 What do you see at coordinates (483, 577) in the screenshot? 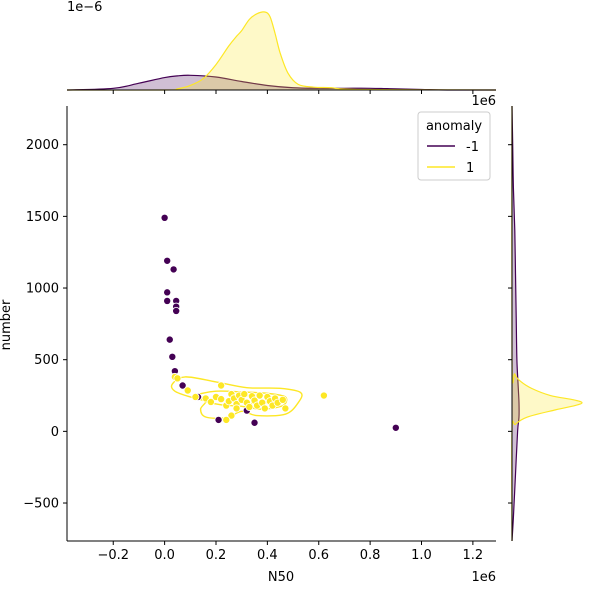
I see `x-offset-label: 1e6` at bounding box center [483, 577].